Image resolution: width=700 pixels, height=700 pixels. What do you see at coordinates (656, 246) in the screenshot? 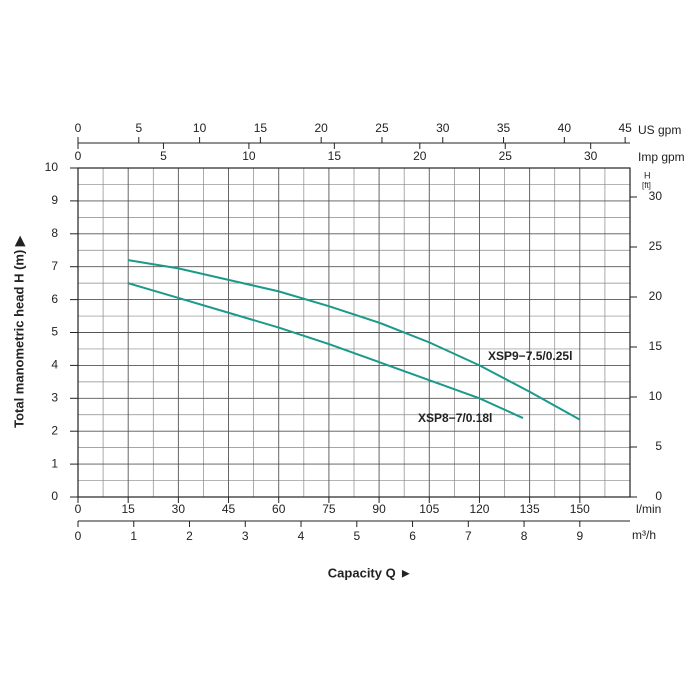
I see `y2-tick-label: 25` at bounding box center [656, 246].